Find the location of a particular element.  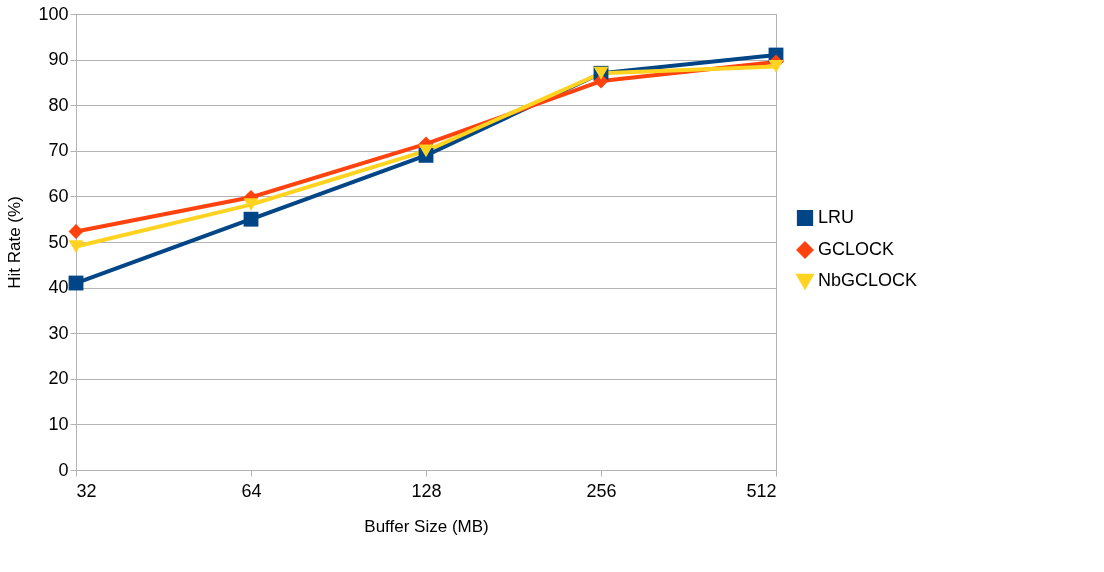

legend-label: NbGCLOCK is located at coordinates (868, 280).